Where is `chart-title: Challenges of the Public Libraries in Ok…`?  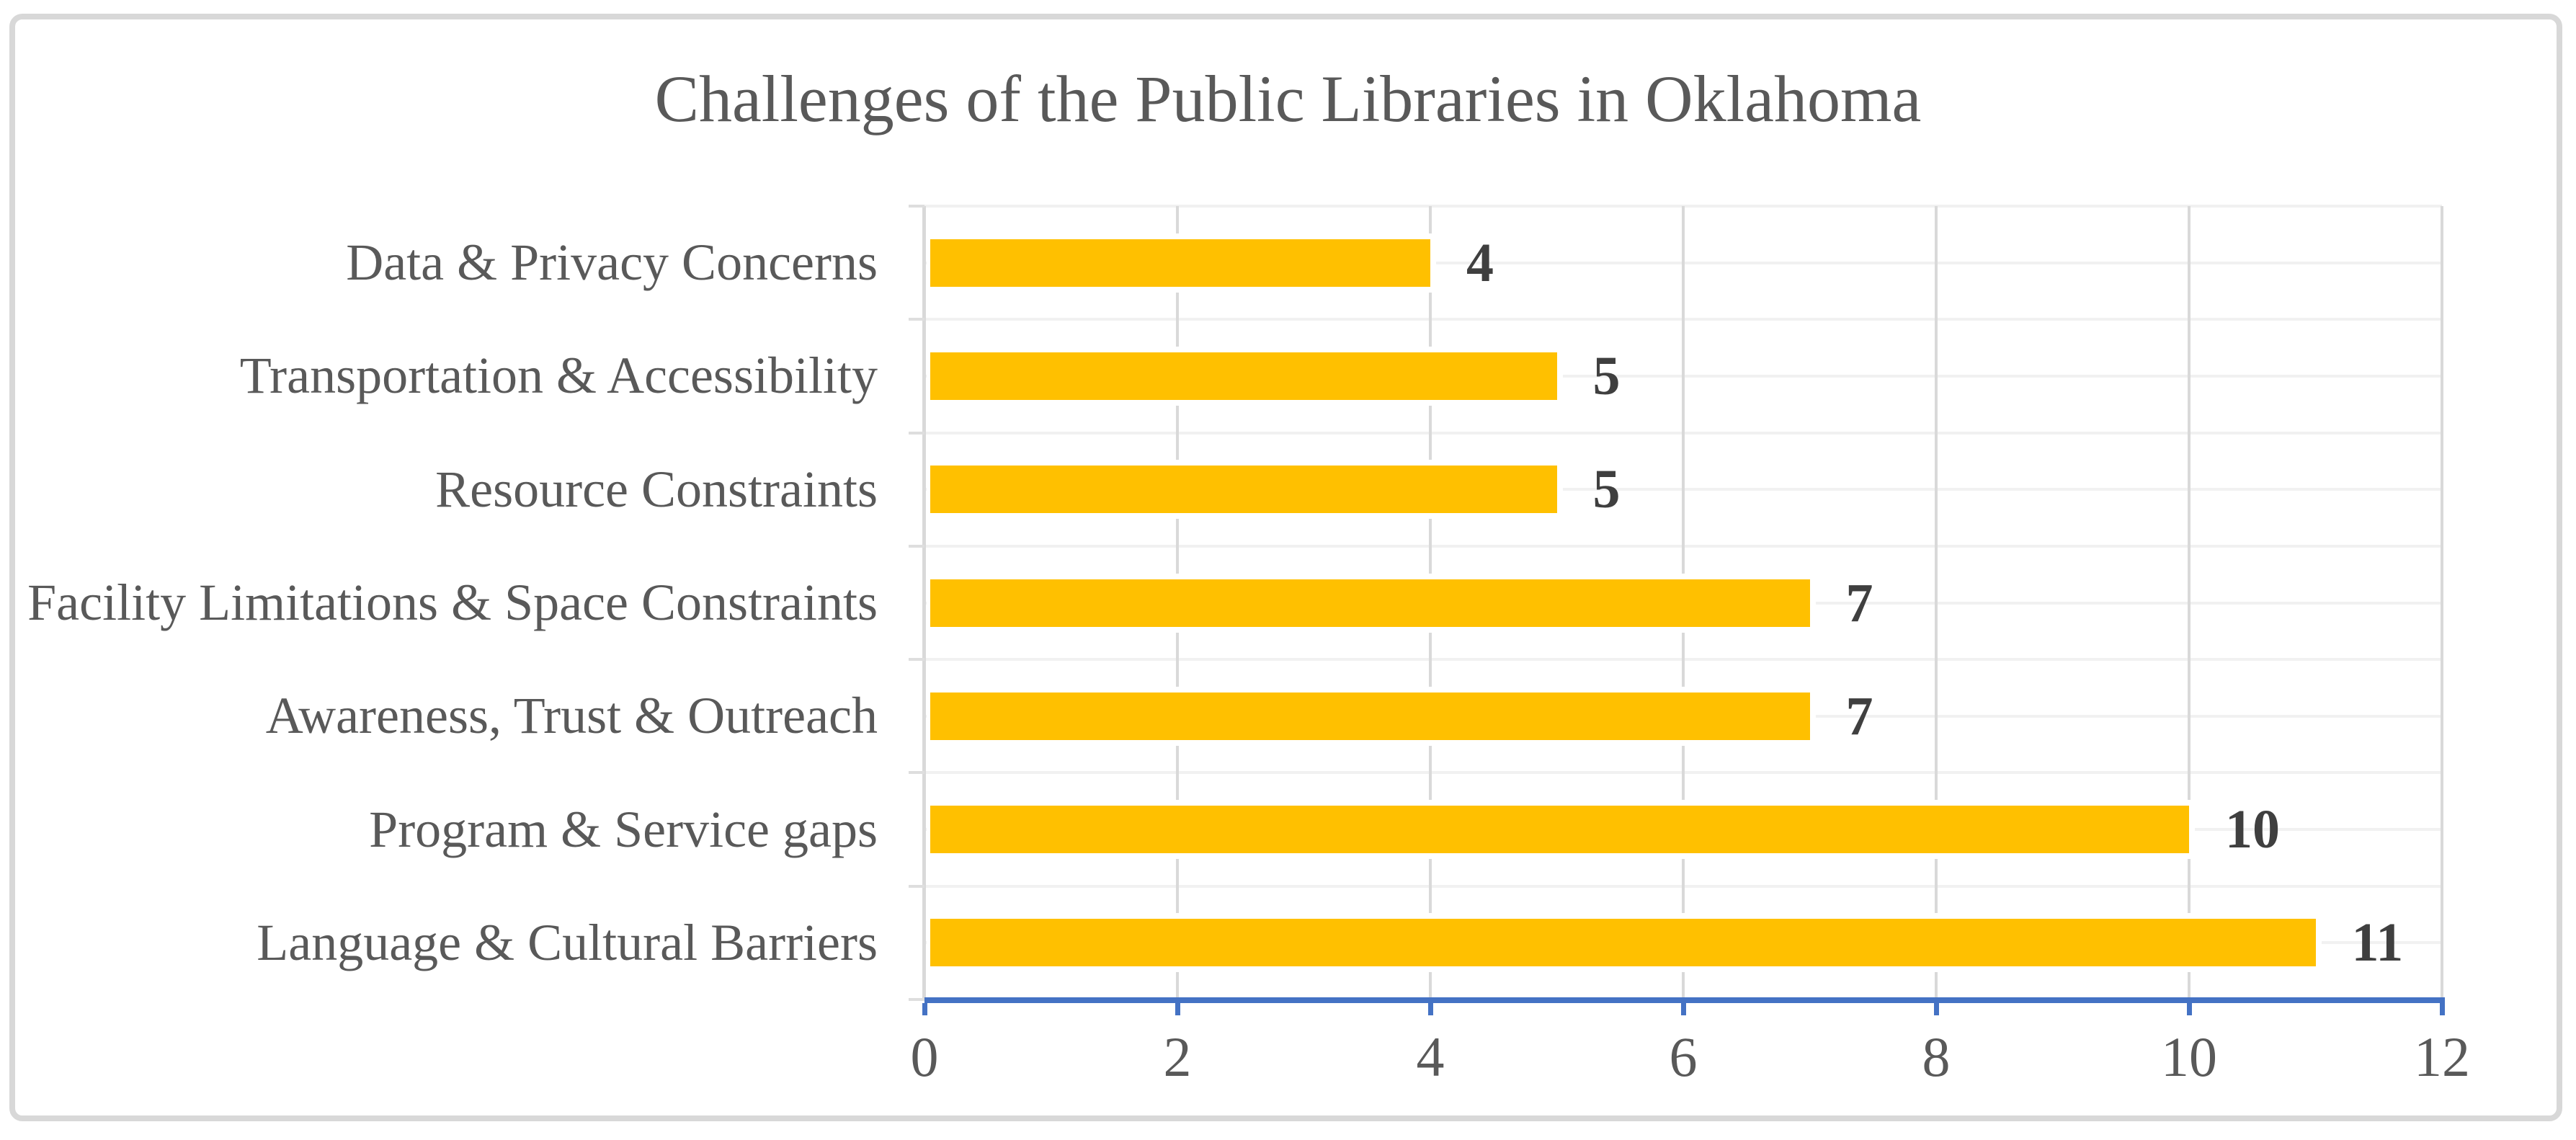 chart-title: Challenges of the Public Libraries in Ok… is located at coordinates (1288, 99).